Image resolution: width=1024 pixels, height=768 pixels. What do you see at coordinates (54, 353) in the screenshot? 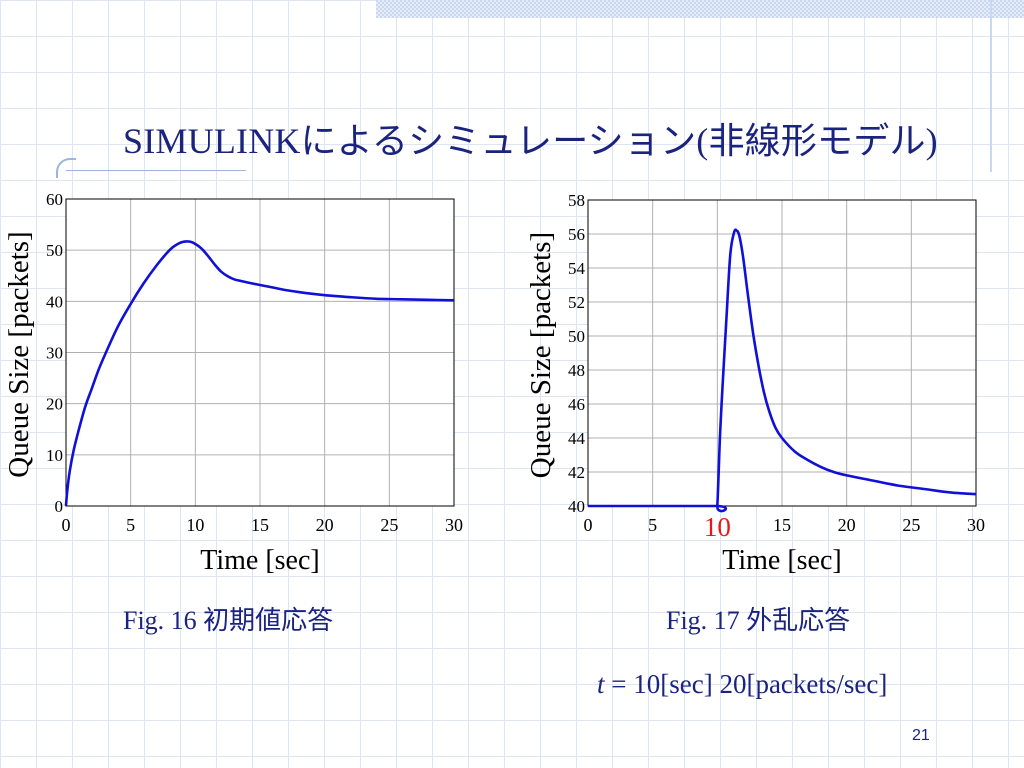
I see `y-tick-label: 30` at bounding box center [54, 353].